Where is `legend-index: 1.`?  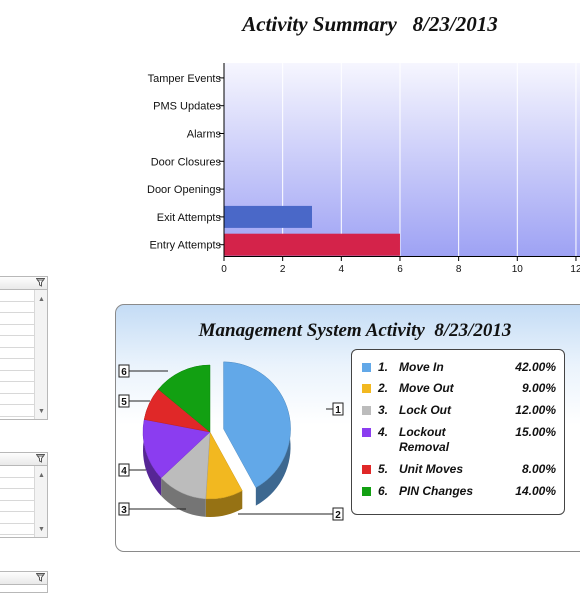 legend-index: 1. is located at coordinates (383, 367).